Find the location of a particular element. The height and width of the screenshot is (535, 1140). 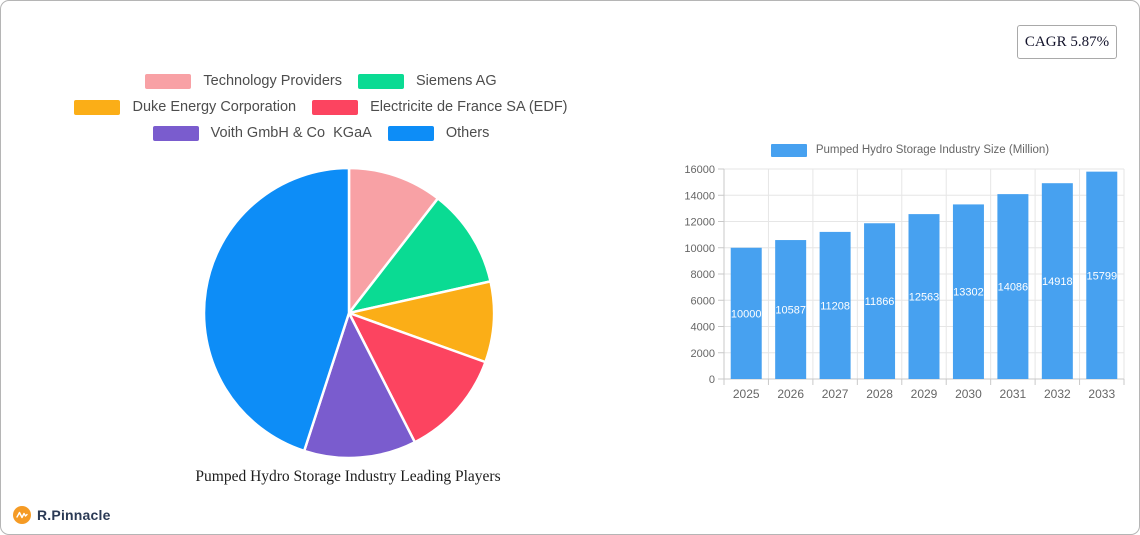

legend-label: Voith GmbH & Co KGaA is located at coordinates (291, 133).